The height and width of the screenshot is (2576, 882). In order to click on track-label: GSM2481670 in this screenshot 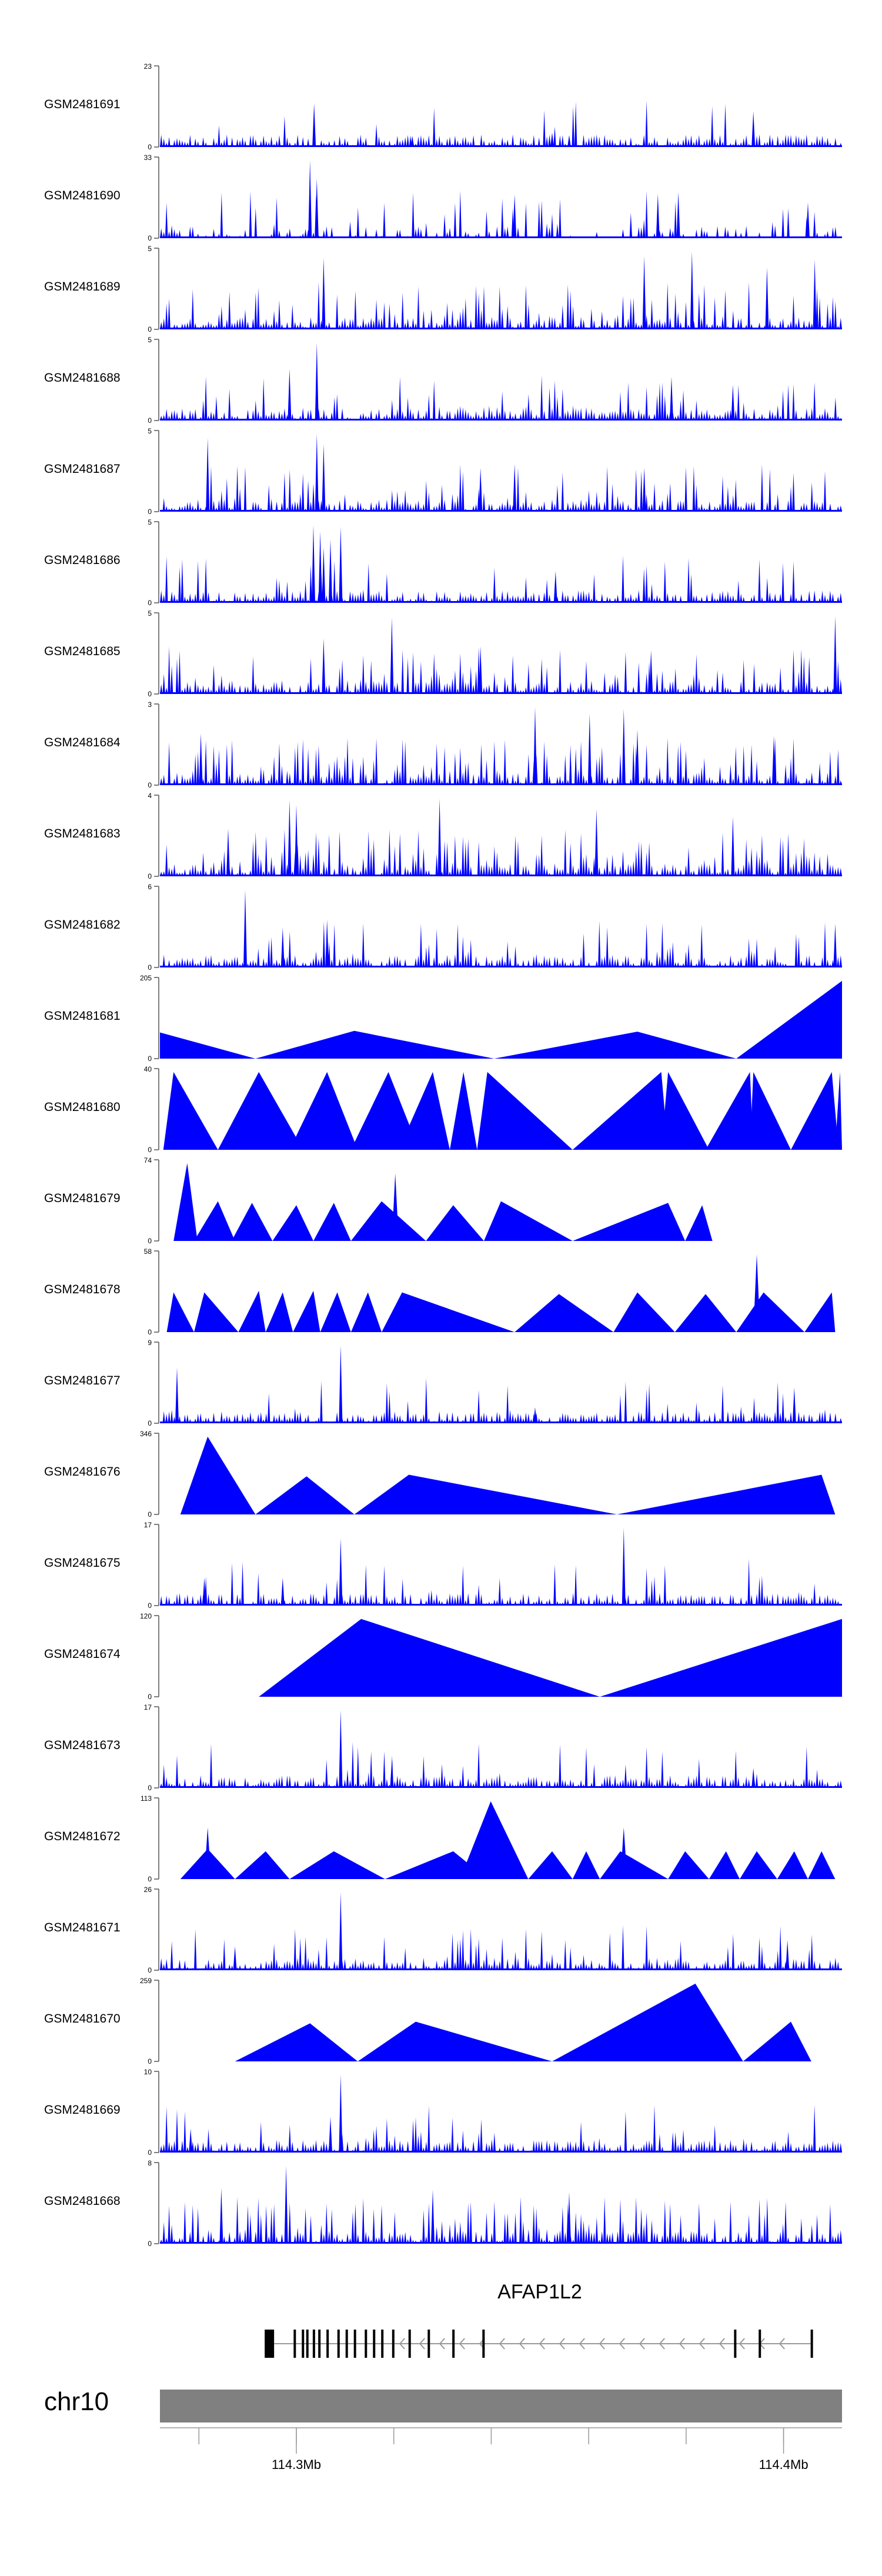, I will do `click(82, 2019)`.